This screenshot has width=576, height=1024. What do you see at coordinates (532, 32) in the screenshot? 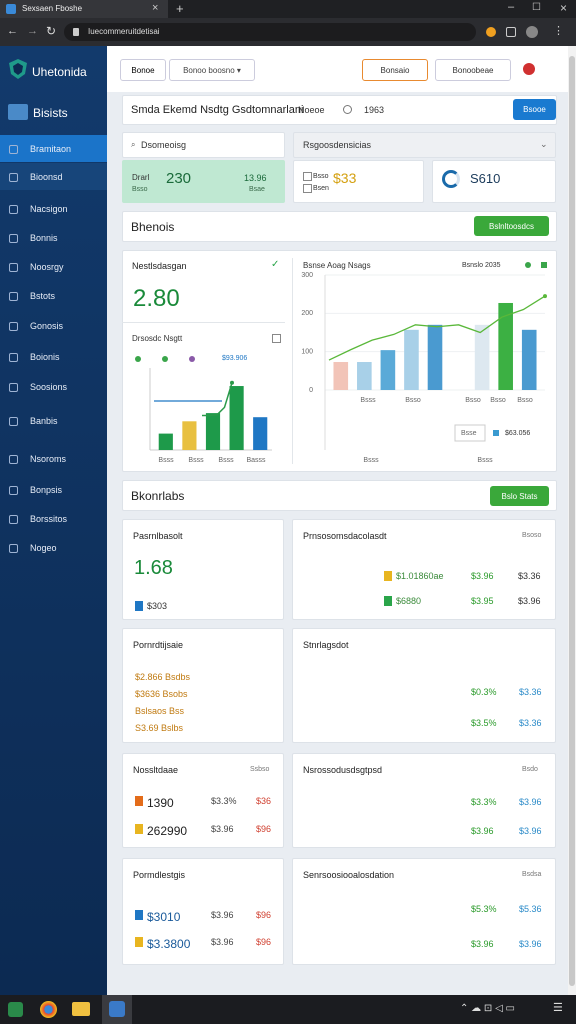
I see `profile` at bounding box center [532, 32].